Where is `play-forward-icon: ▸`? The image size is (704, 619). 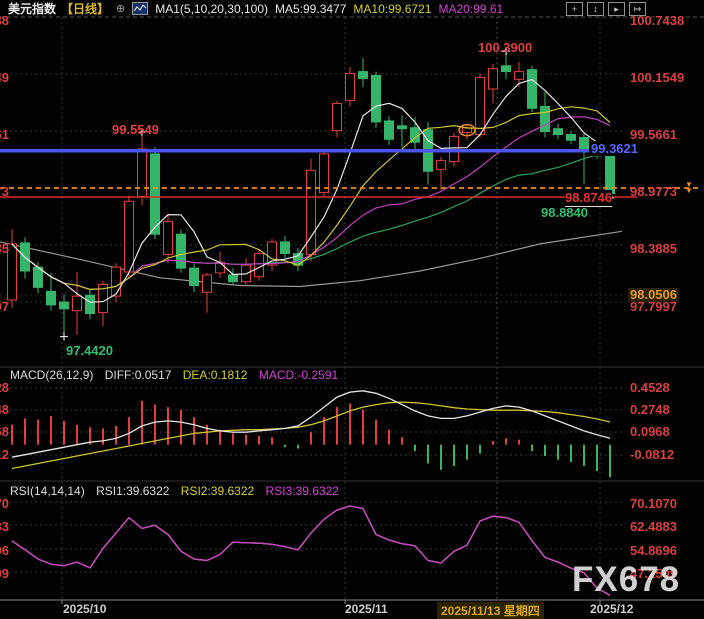
play-forward-icon: ▸ is located at coordinates (616, 9).